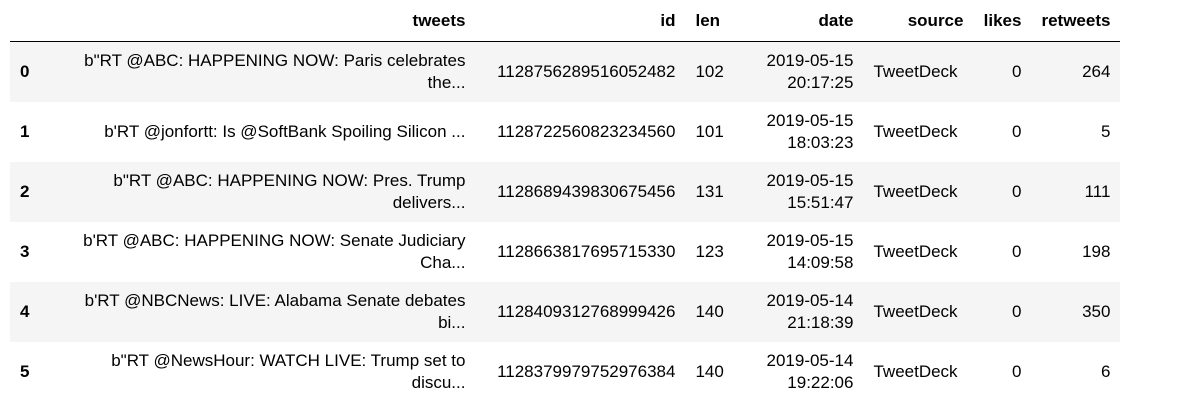 This screenshot has width=1182, height=402. Describe the element at coordinates (1105, 371) in the screenshot. I see `cell-retweets: 6` at that location.